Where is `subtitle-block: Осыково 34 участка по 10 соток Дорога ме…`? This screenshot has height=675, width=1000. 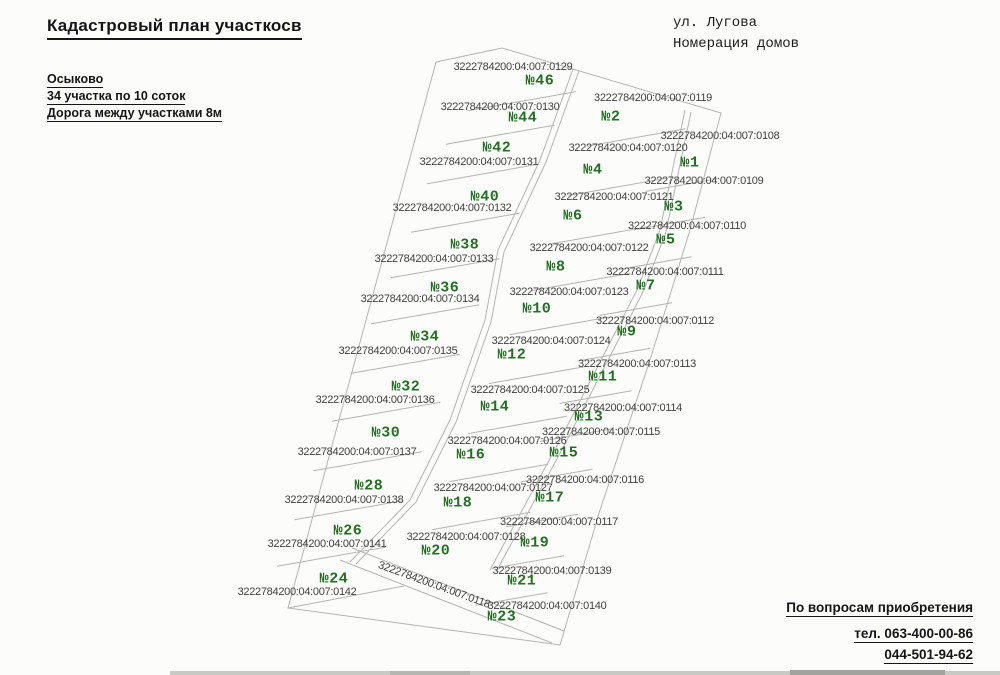 subtitle-block: Осыково 34 участка по 10 соток Дорога ме… is located at coordinates (135, 96).